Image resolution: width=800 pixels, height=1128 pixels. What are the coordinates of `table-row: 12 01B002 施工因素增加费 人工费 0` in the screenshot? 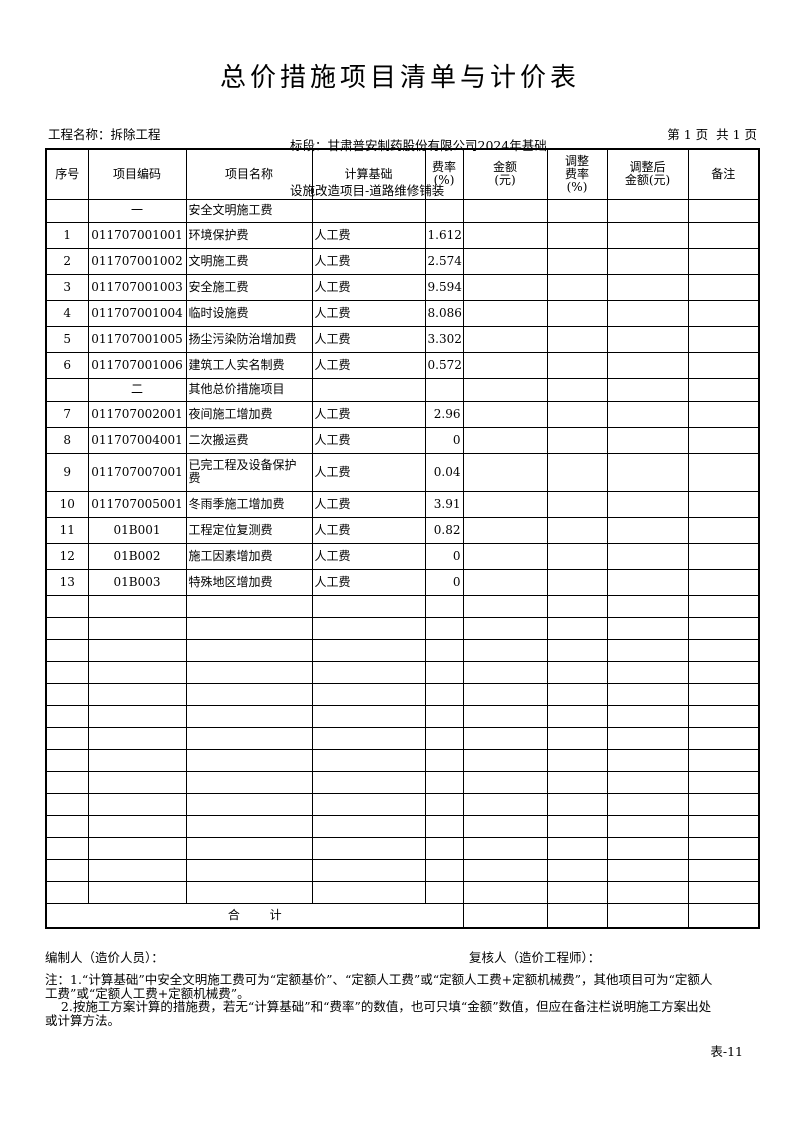 It's located at (402, 556).